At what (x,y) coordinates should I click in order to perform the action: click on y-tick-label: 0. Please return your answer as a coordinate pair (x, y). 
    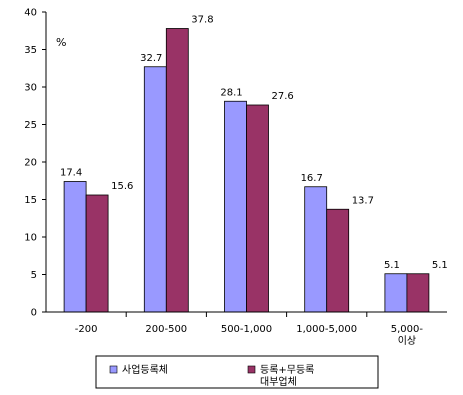
    Looking at the image, I should click on (34, 313).